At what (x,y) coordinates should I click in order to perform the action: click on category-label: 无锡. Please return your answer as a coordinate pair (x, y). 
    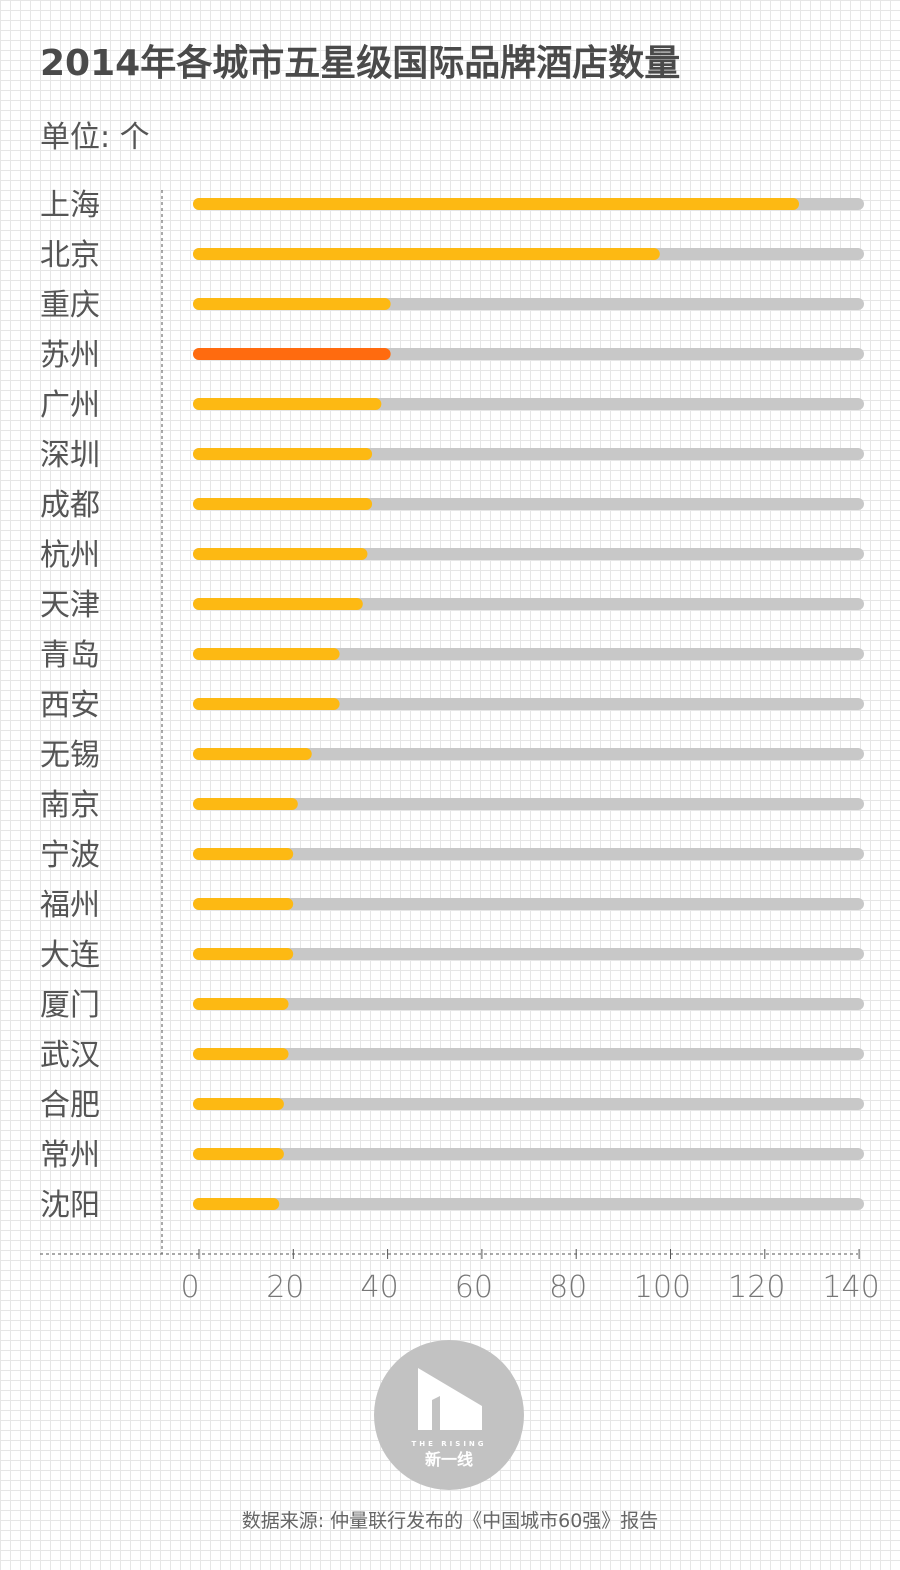
    Looking at the image, I should click on (70, 755).